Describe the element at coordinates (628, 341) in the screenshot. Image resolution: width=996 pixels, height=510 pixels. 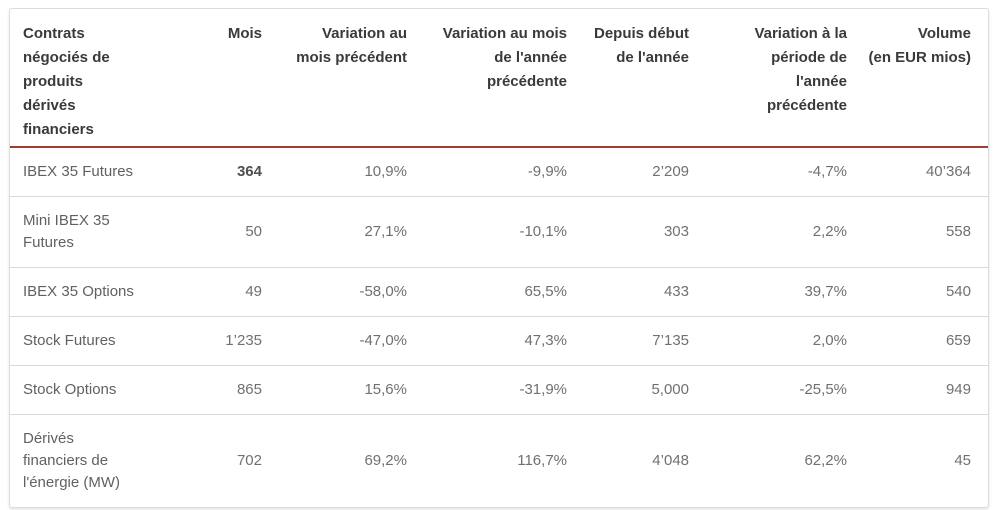
I see `cell-depuis-debut-annee: 7’135` at that location.